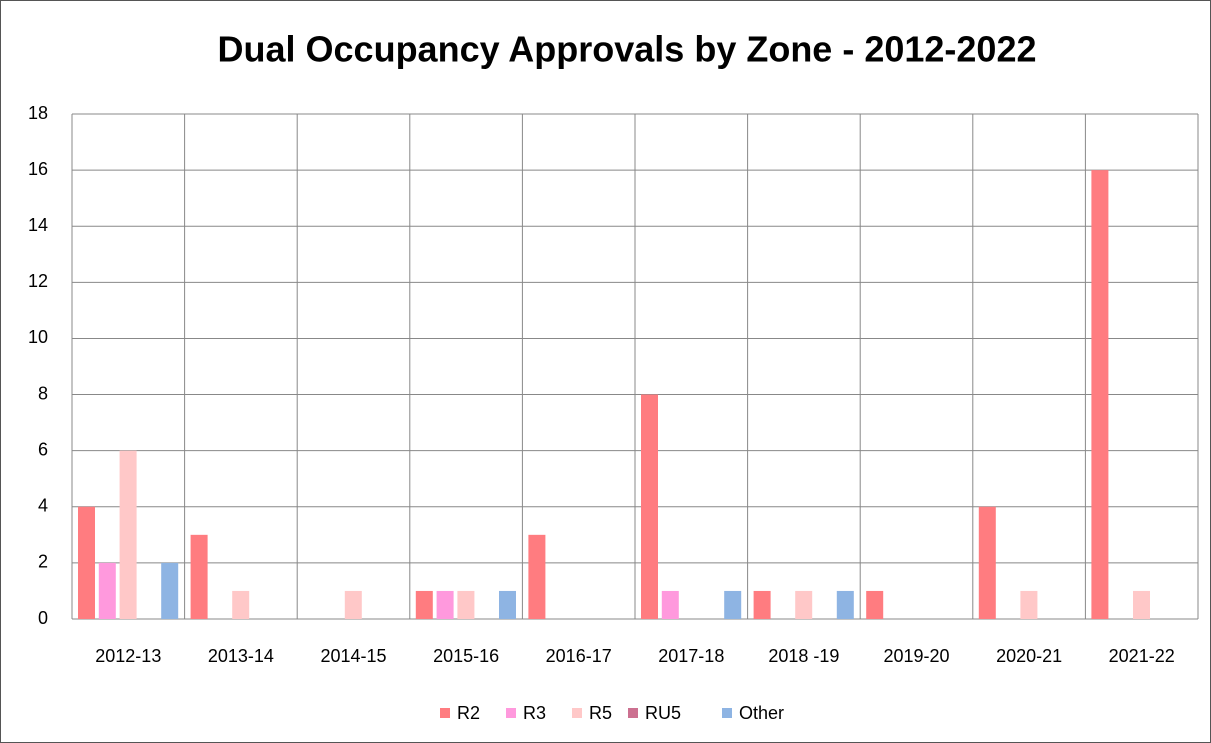  Describe the element at coordinates (128, 656) in the screenshot. I see `x-tick-label: 2012-13` at that location.